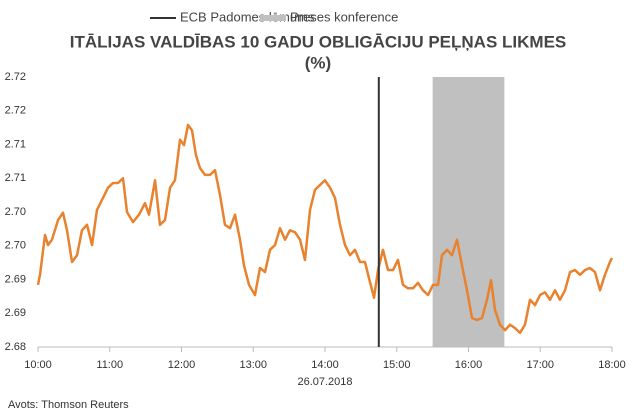  Describe the element at coordinates (344, 16) in the screenshot. I see `legend-label: Preses konference` at that location.